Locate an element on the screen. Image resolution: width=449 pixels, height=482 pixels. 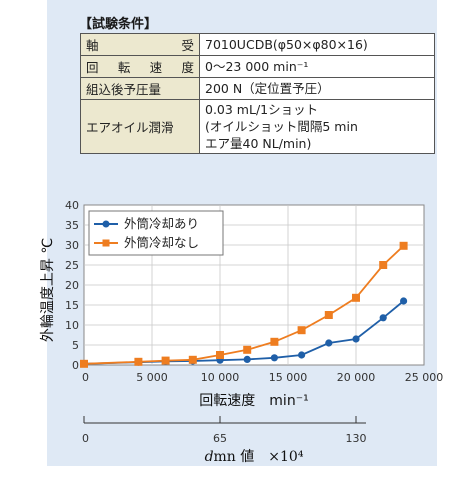
conditions-value-line: (オイルショット間隔5 min is located at coordinates (281, 126).